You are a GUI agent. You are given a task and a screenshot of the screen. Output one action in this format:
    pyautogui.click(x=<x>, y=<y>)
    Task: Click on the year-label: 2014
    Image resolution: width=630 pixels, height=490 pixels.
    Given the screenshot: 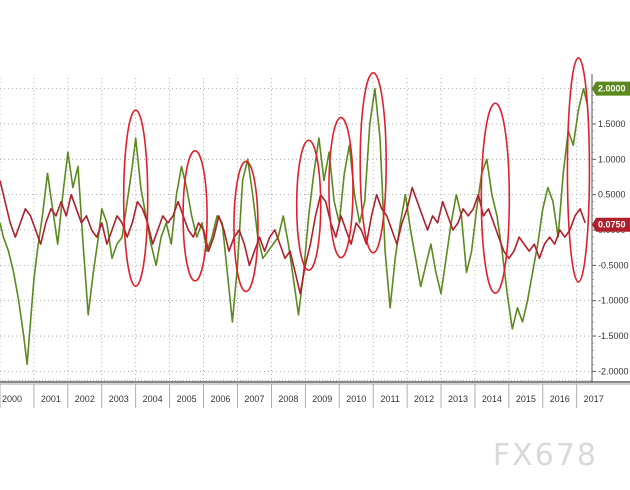 What is the action you would take?
    pyautogui.click(x=492, y=399)
    